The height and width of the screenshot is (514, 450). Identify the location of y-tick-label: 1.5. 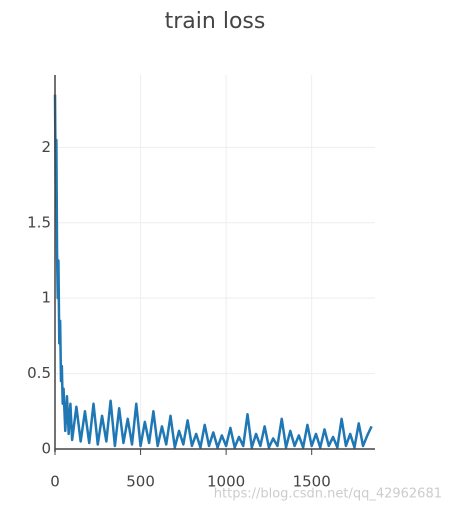
(39, 222).